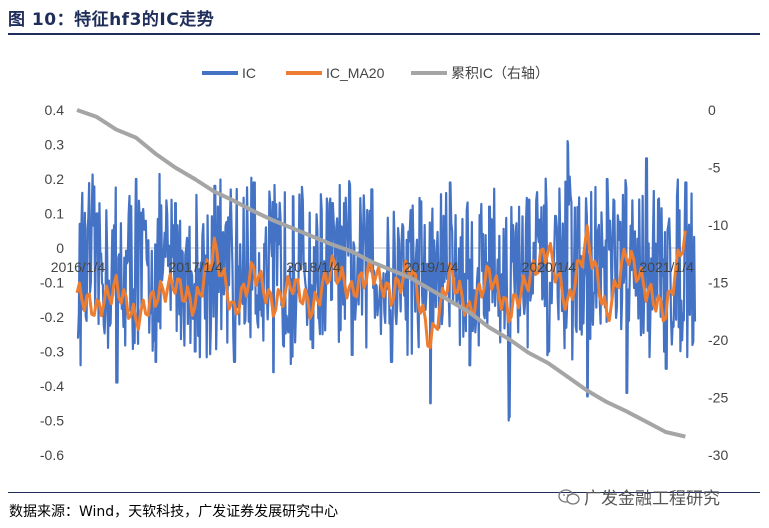 The width and height of the screenshot is (769, 528). Describe the element at coordinates (718, 455) in the screenshot. I see `y-right-tick-label: -30` at that location.